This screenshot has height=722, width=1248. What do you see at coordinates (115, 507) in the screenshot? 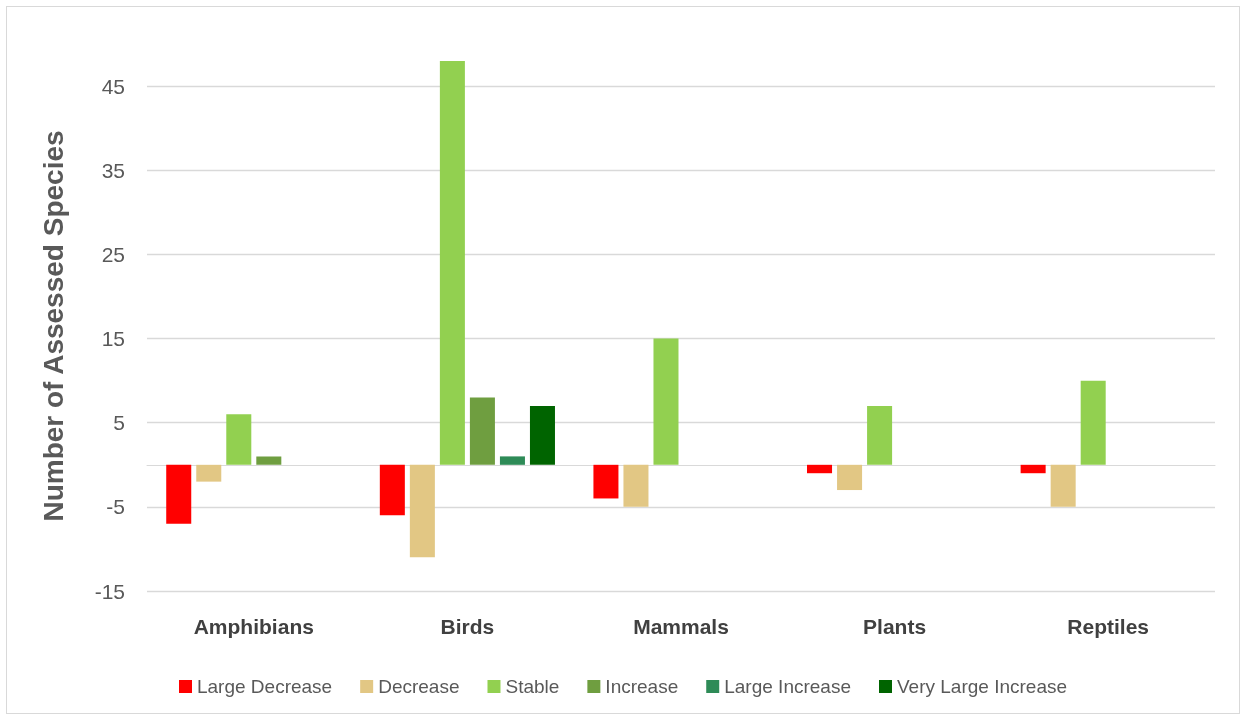
I see `y-tick-label: -5` at bounding box center [115, 507].